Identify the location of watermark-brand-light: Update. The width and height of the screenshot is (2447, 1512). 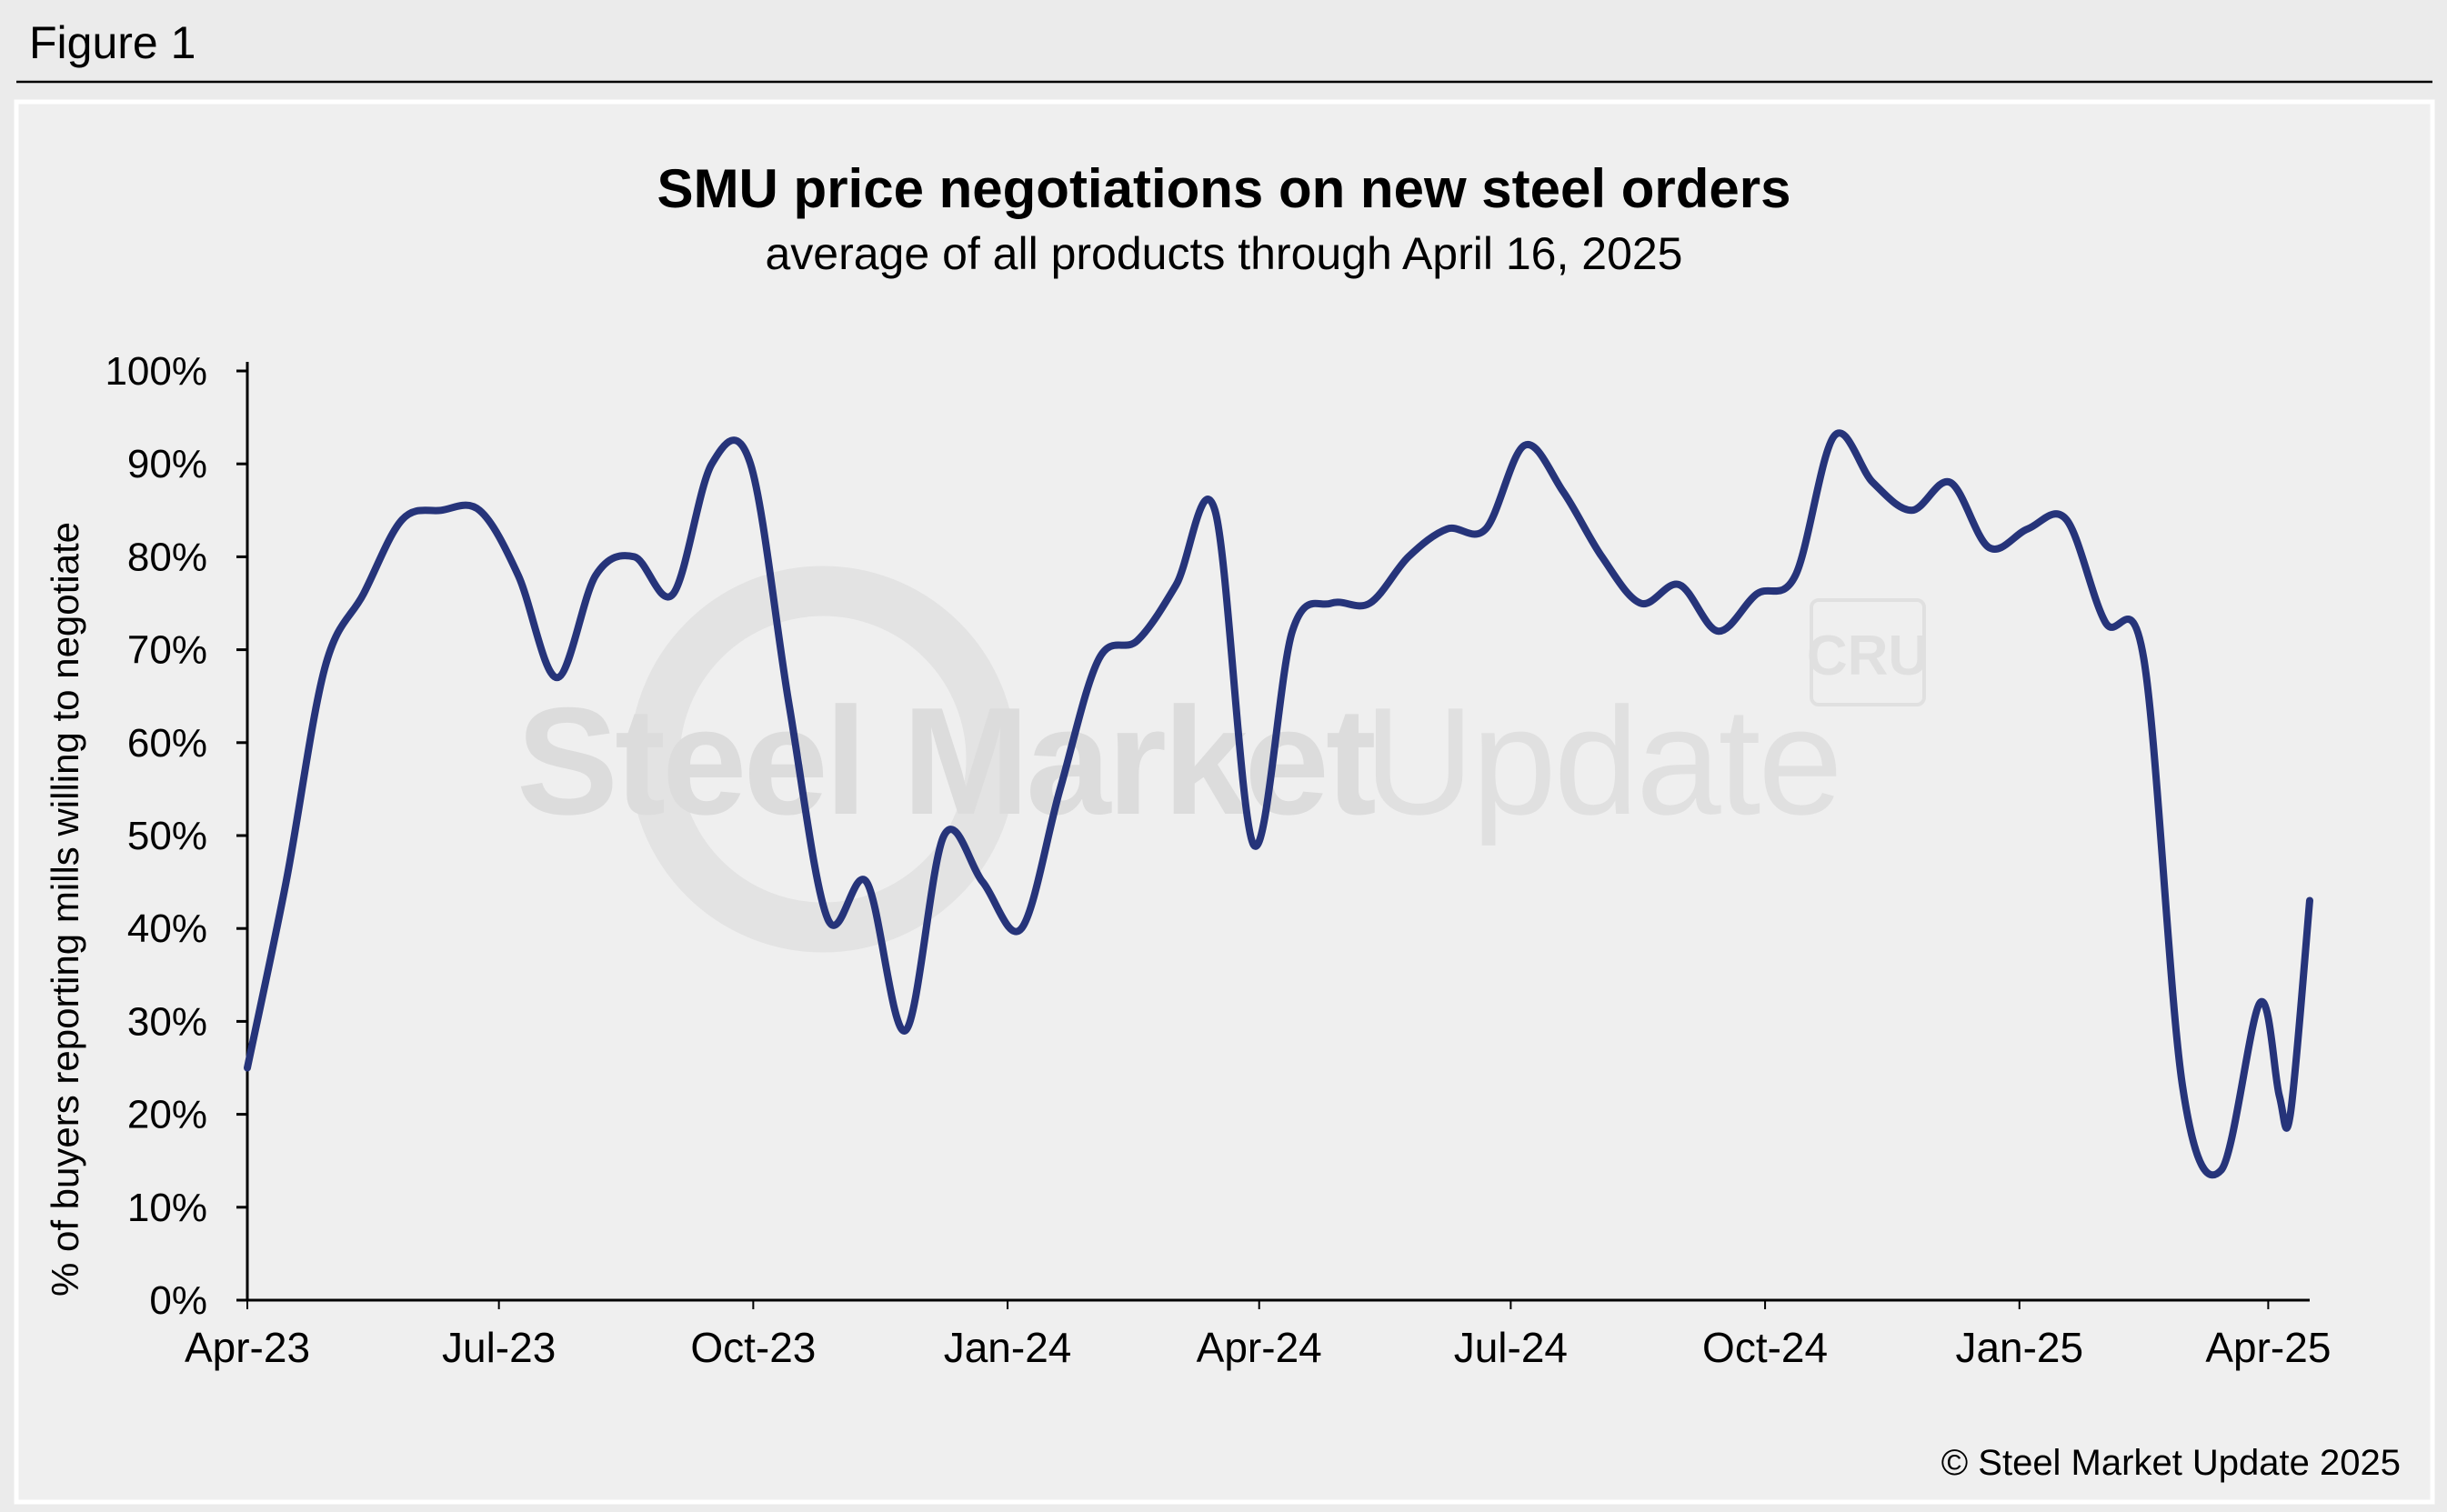
(1602, 761).